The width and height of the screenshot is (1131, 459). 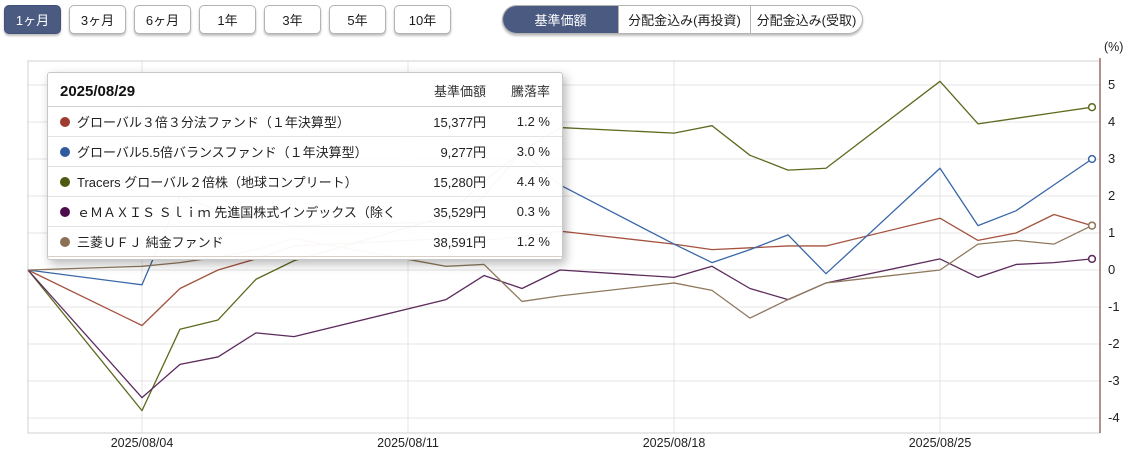 What do you see at coordinates (357, 19) in the screenshot?
I see `period-button-6: 5年` at bounding box center [357, 19].